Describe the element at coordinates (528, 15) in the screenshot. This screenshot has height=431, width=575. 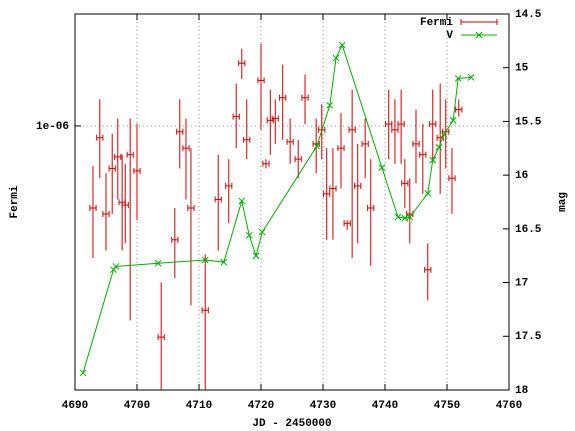
I see `y2-tick-label: 14.5` at that location.